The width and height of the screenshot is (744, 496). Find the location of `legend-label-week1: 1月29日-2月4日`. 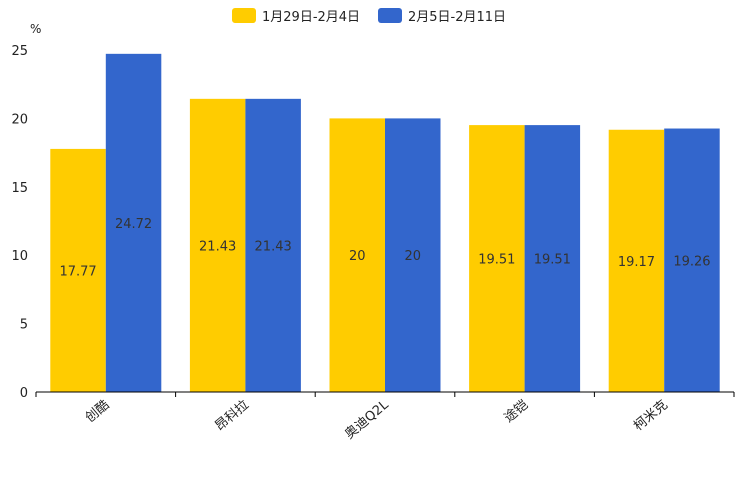

legend-label-week1: 1月29日-2月4日 is located at coordinates (311, 17).